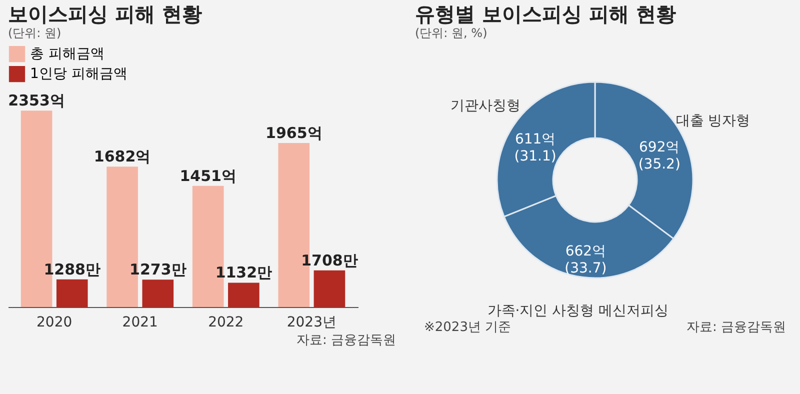  I want to click on x-tick-label: 2023년, so click(311, 322).